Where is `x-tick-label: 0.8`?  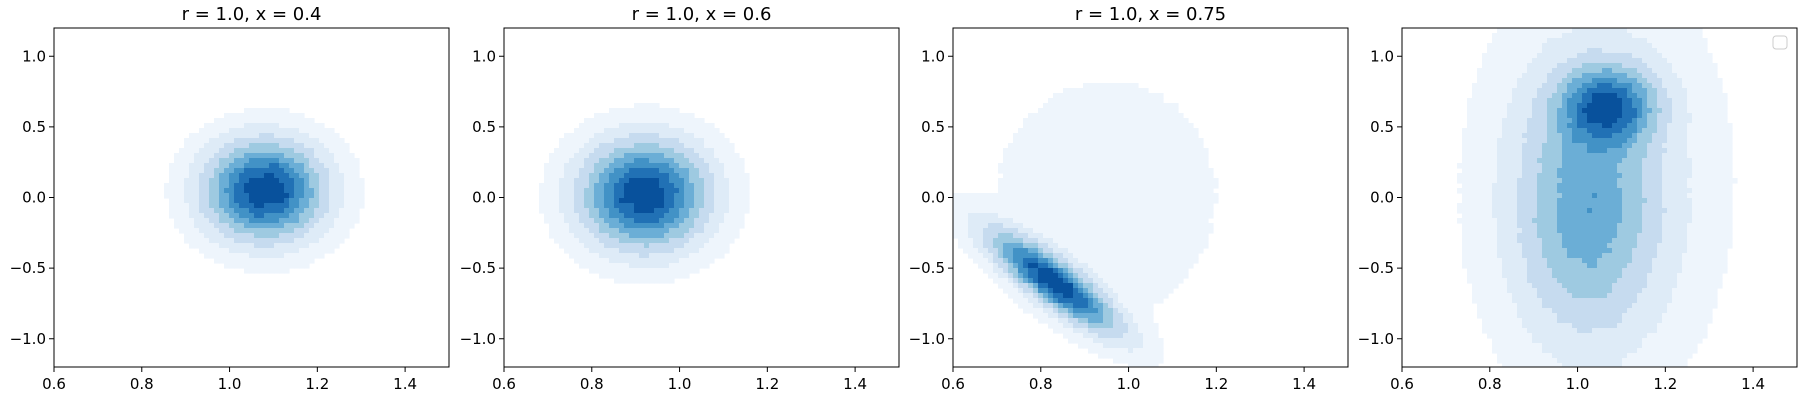
x-tick-label: 0.8 is located at coordinates (592, 384).